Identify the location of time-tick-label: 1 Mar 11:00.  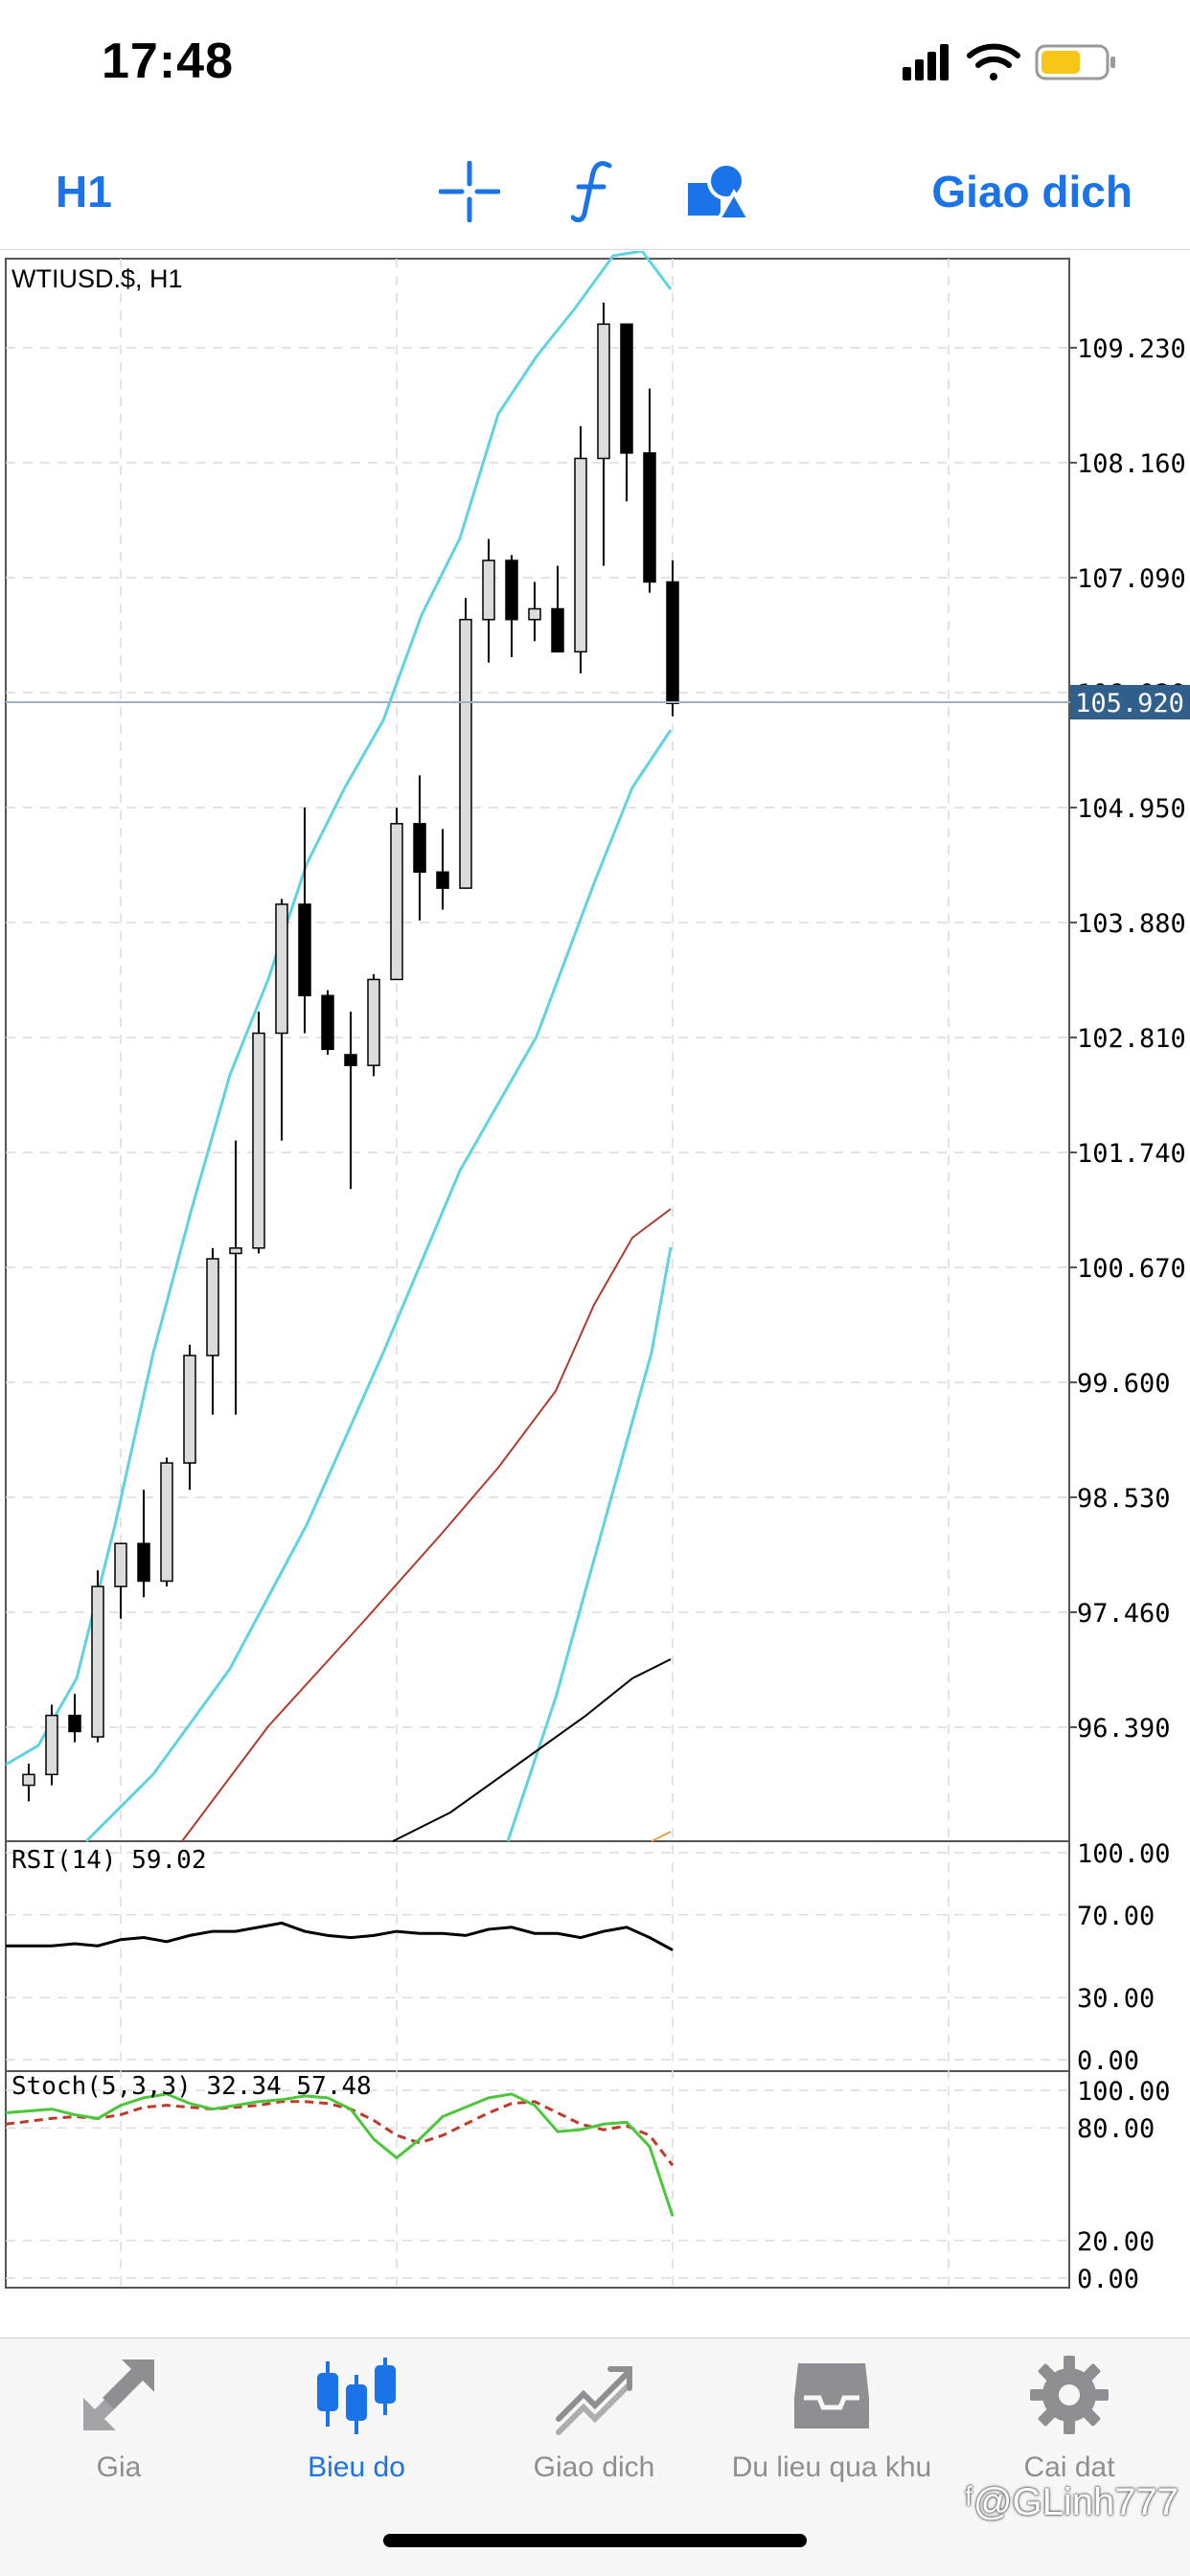
(188, 2293).